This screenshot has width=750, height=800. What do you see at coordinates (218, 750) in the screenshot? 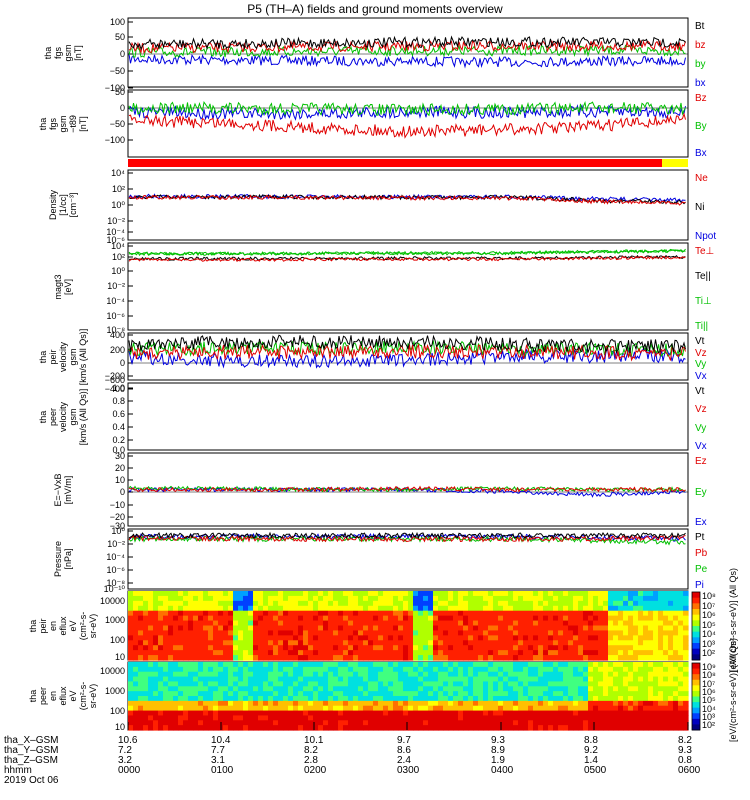
I see `footer-value: 7.7` at bounding box center [218, 750].